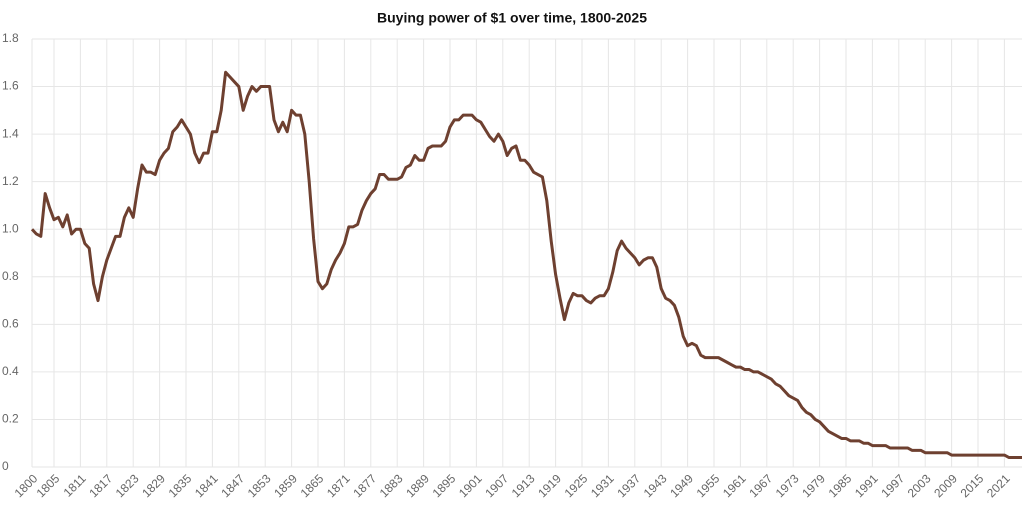 The image size is (1024, 512). Describe the element at coordinates (259, 485) in the screenshot. I see `x-tick-label: 1853` at that location.